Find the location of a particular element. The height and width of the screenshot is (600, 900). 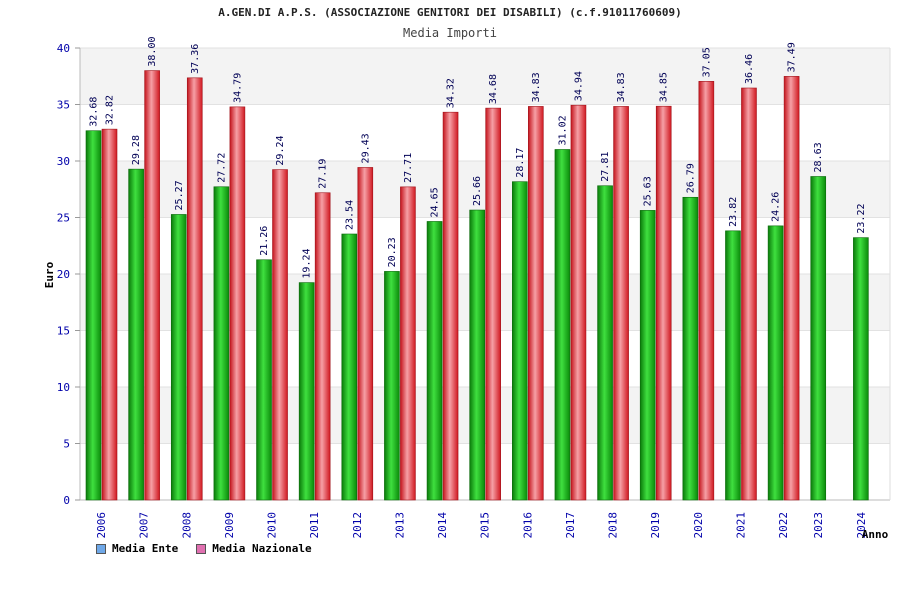

bar-media-ente-2017 is located at coordinates (562, 325).